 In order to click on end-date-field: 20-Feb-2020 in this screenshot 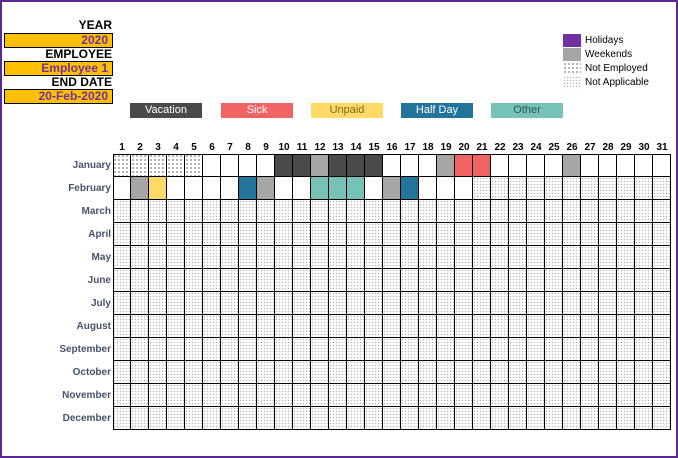, I will do `click(58, 96)`.